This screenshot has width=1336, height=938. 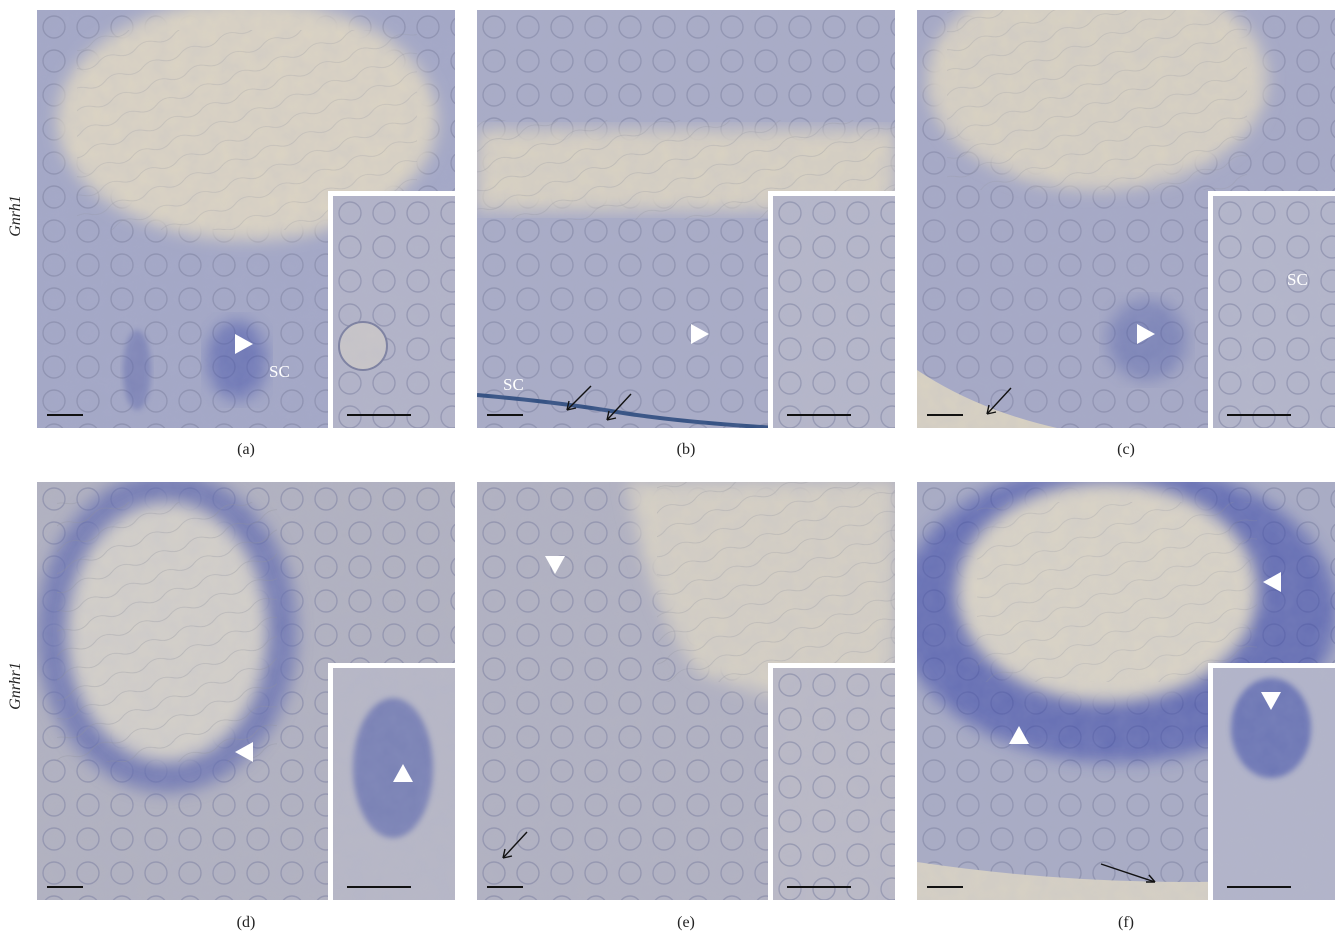 What do you see at coordinates (686, 922) in the screenshot?
I see `panel-caption: (e)` at bounding box center [686, 922].